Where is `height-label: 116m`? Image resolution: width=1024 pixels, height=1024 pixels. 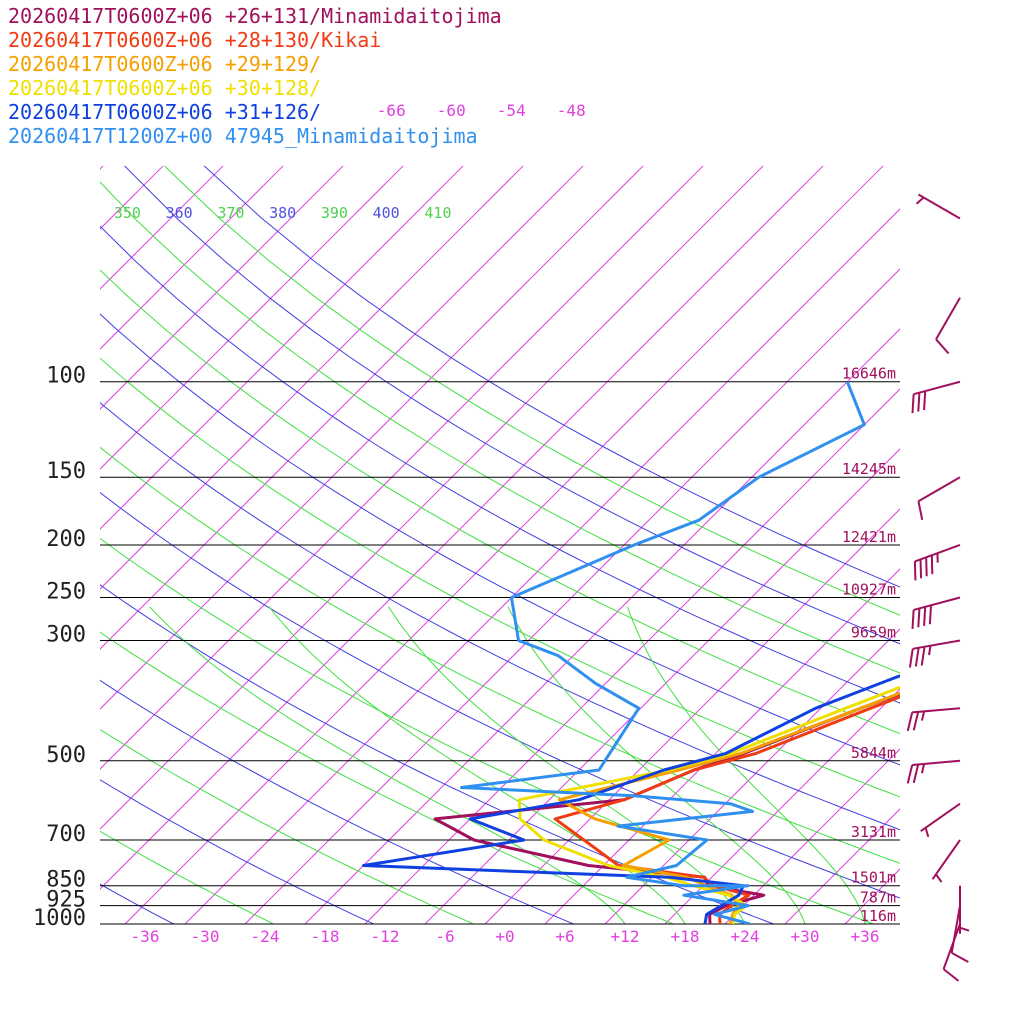 height-label: 116m is located at coordinates (878, 916).